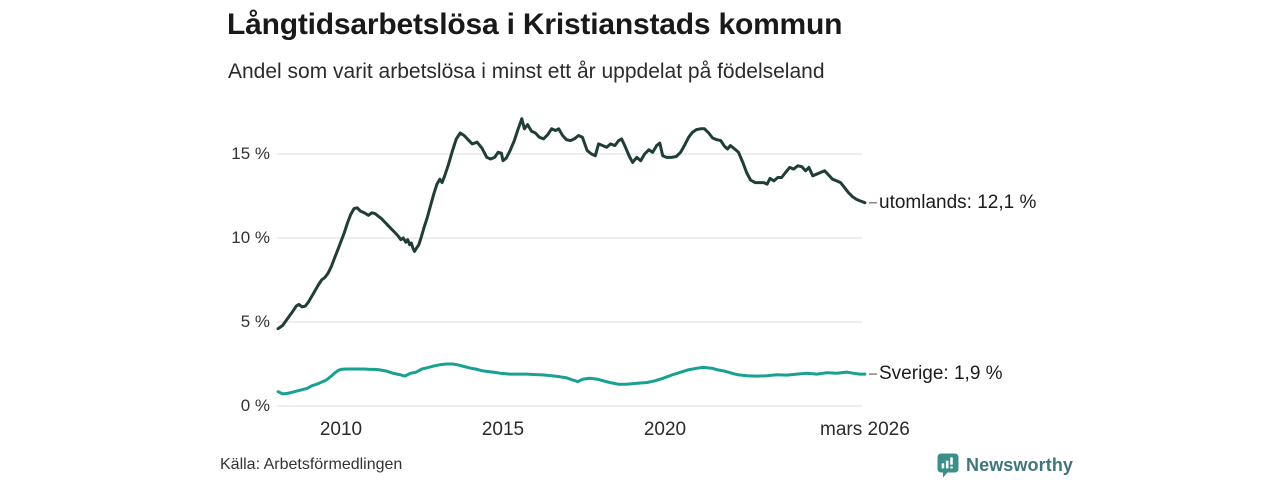 This screenshot has width=1280, height=480. I want to click on y-axis-label: 0 %, so click(255, 405).